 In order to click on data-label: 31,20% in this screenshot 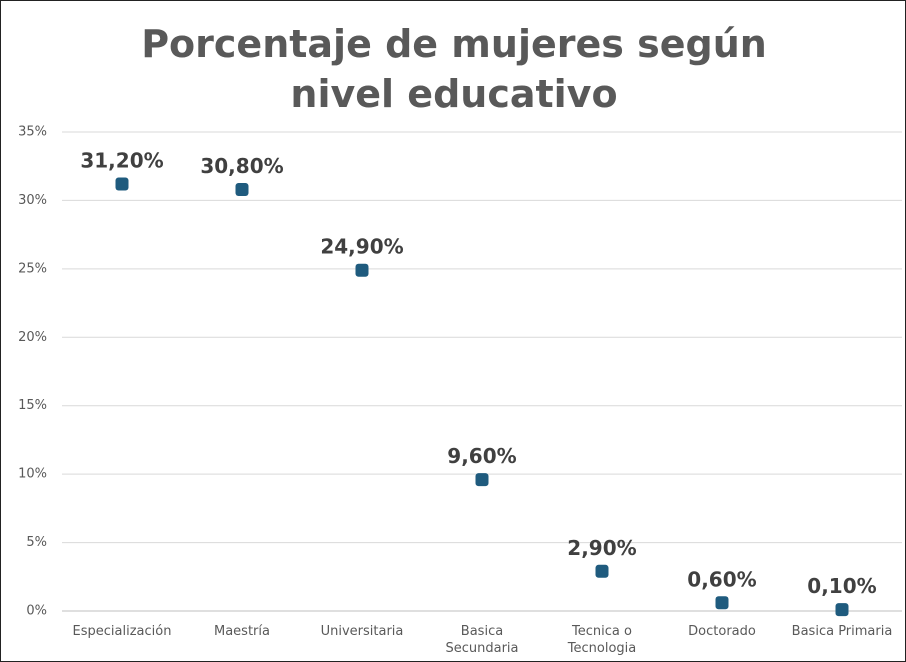, I will do `click(121, 161)`.